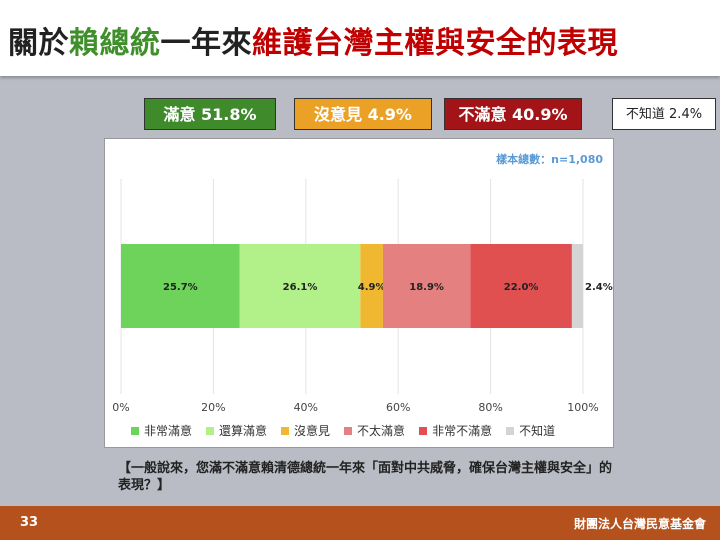  Describe the element at coordinates (435, 43) in the screenshot. I see `title-part-4: 維護台灣主權與安全的表現` at that location.